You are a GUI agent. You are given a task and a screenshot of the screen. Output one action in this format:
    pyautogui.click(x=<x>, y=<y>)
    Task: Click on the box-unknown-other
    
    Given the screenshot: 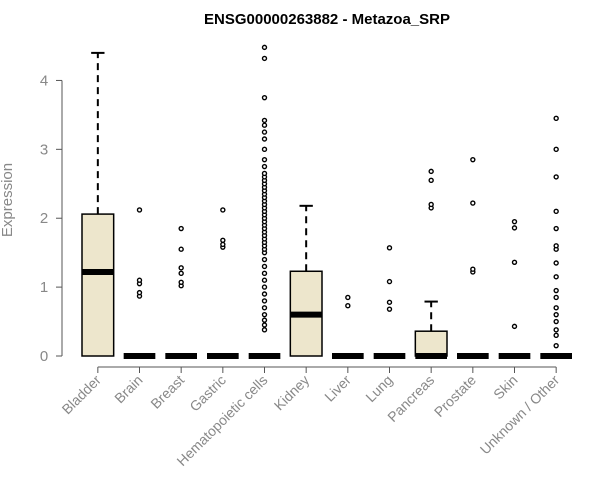 What is the action you would take?
    pyautogui.click(x=556, y=237)
    